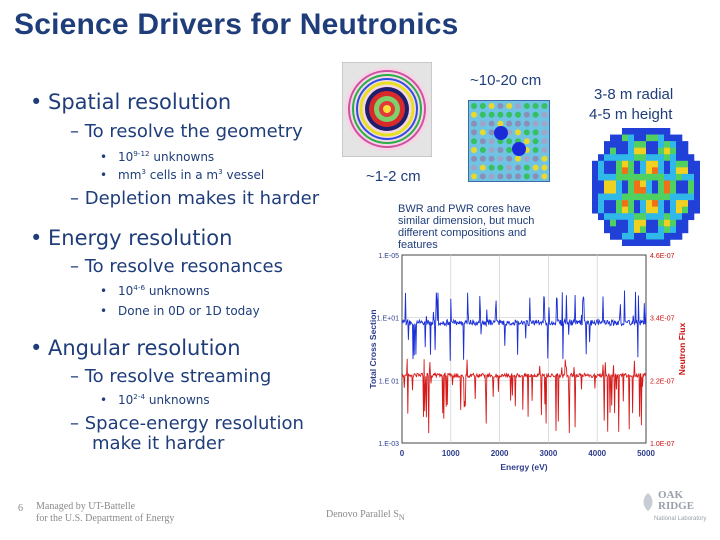  What do you see at coordinates (176, 266) in the screenshot?
I see `sub-bullet-resonances: – To resolve resonances` at bounding box center [176, 266].